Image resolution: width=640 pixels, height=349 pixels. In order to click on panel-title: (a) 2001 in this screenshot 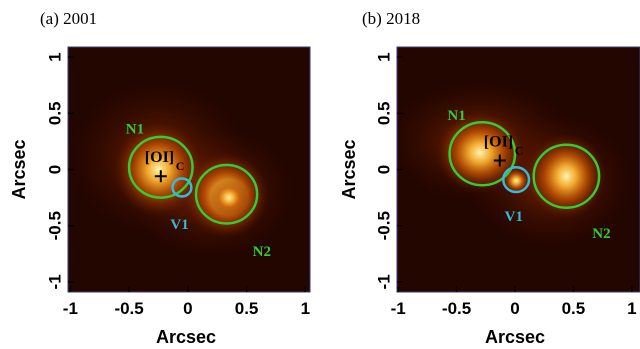, I will do `click(68, 18)`.